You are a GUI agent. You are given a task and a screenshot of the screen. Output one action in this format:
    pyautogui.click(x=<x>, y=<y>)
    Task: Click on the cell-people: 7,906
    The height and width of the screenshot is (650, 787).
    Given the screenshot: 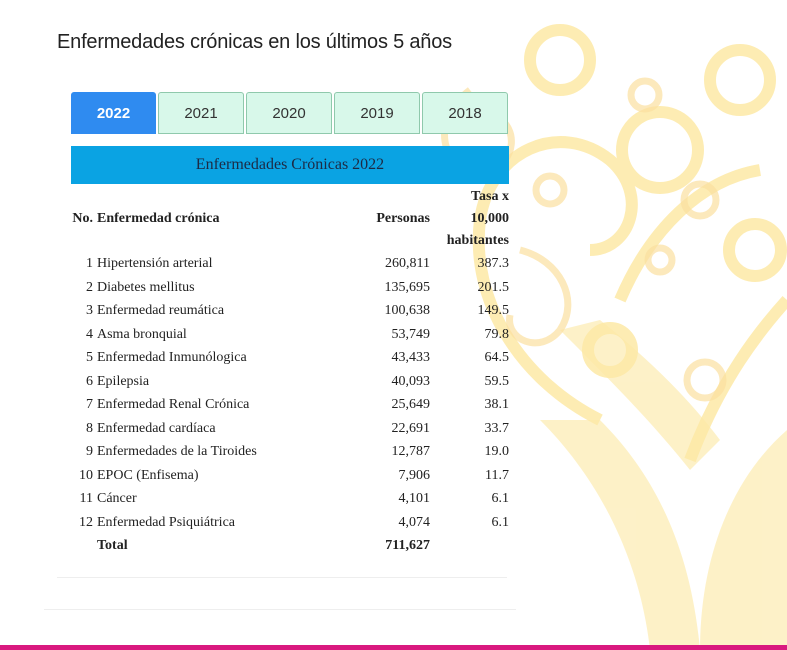 What is the action you would take?
    pyautogui.click(x=414, y=475)
    